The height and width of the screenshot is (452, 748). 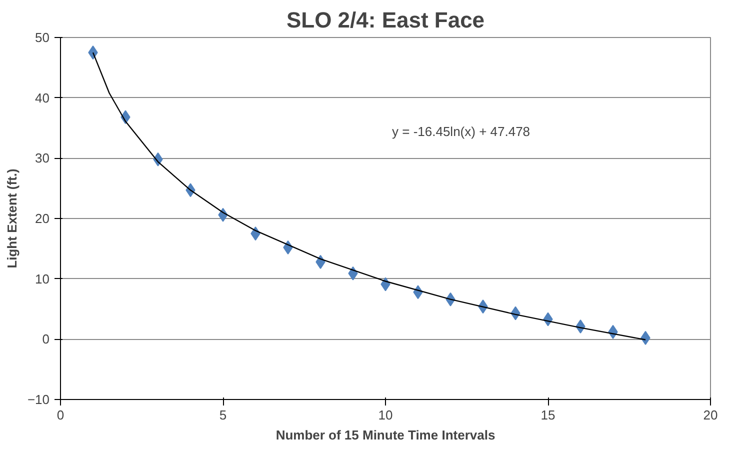 What do you see at coordinates (710, 415) in the screenshot?
I see `x-tick-label: 20` at bounding box center [710, 415].